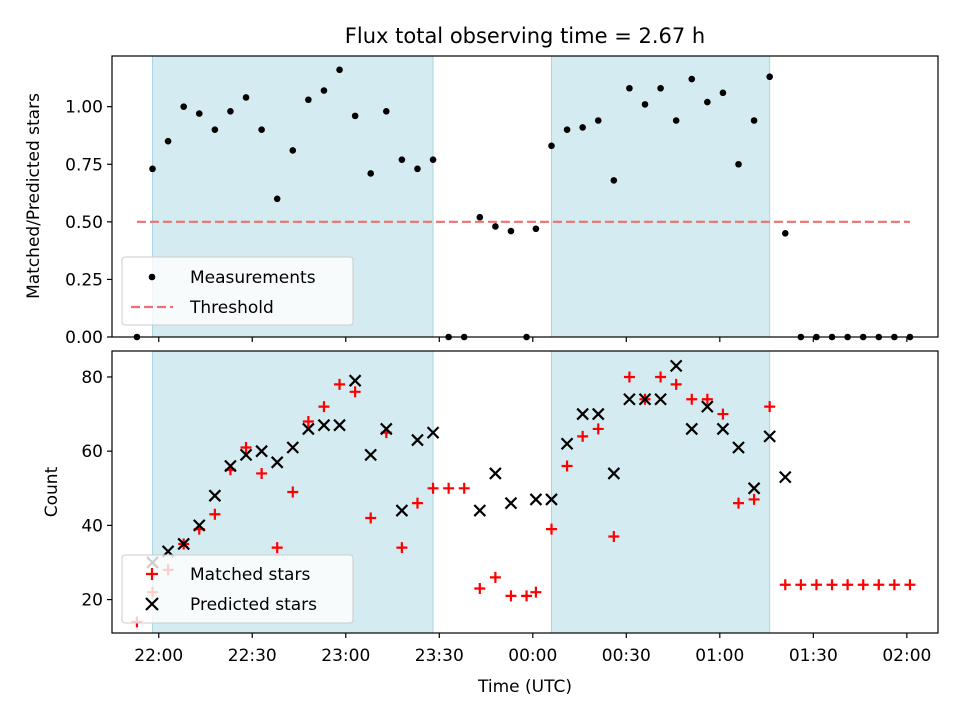 The width and height of the screenshot is (960, 720). What do you see at coordinates (92, 526) in the screenshot?
I see `y-tick-label: 40` at bounding box center [92, 526].